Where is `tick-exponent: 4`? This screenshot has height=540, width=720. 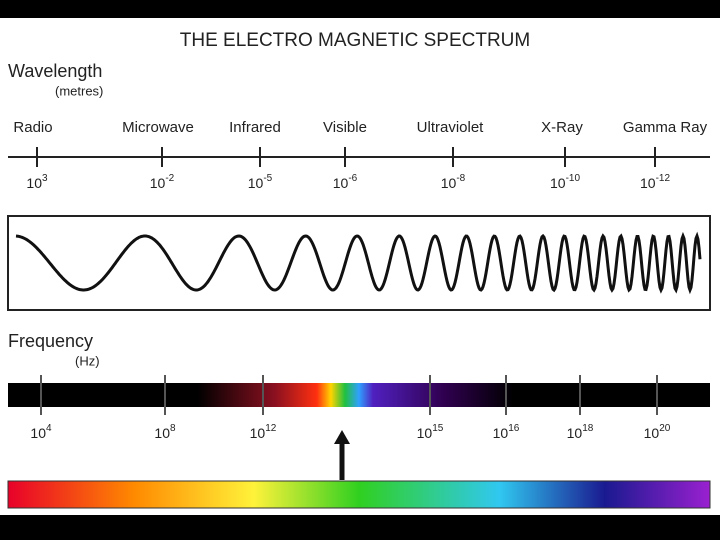 tick-exponent: 4 is located at coordinates (49, 428).